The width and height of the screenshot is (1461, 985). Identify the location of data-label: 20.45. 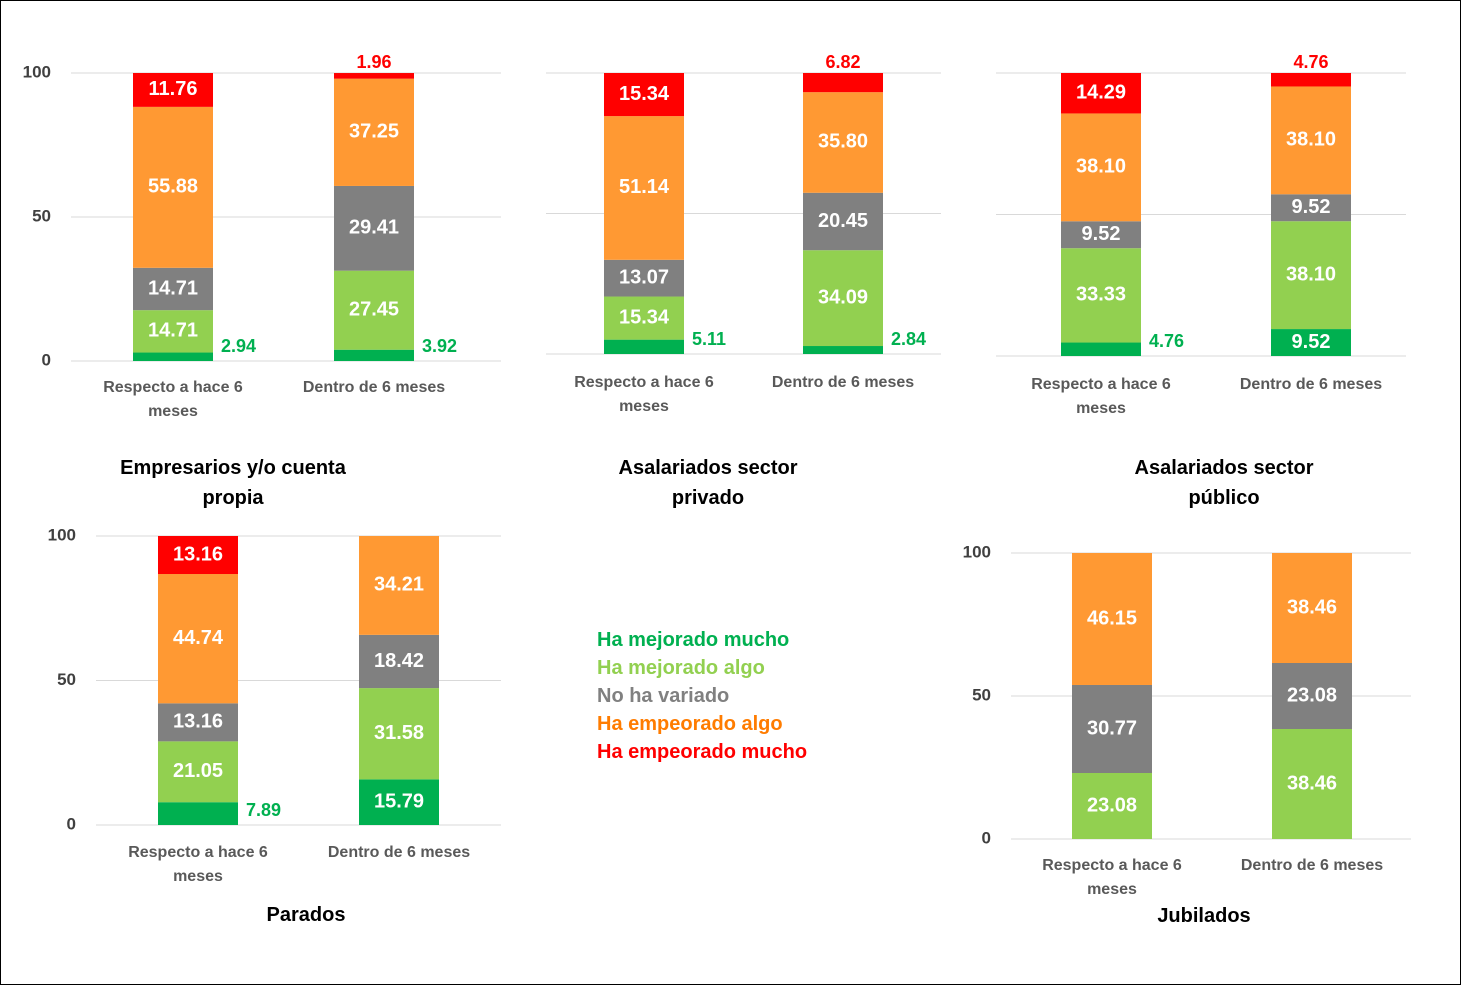
(843, 221).